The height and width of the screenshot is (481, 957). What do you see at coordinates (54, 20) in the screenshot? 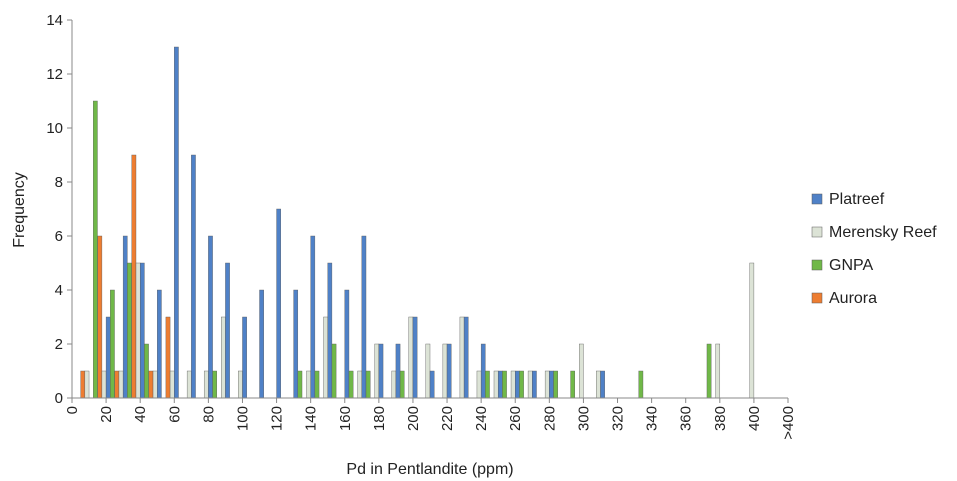
I see `y-tick-label: 14` at bounding box center [54, 20].